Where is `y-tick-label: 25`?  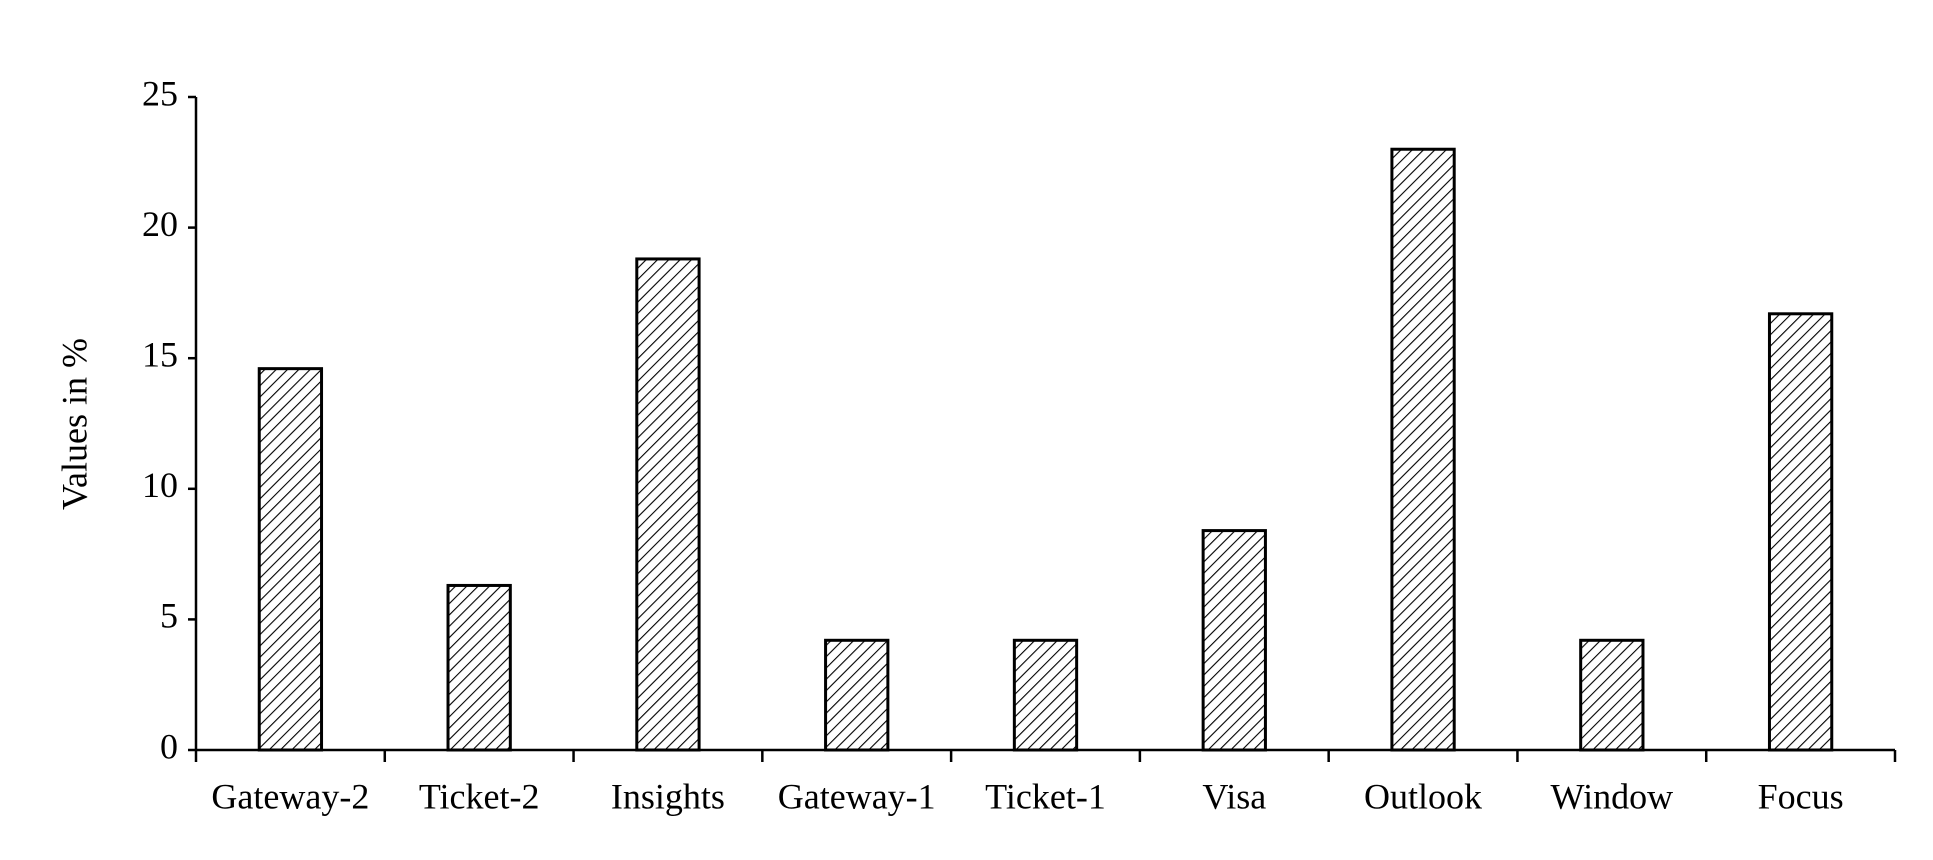 y-tick-label: 25 is located at coordinates (160, 93).